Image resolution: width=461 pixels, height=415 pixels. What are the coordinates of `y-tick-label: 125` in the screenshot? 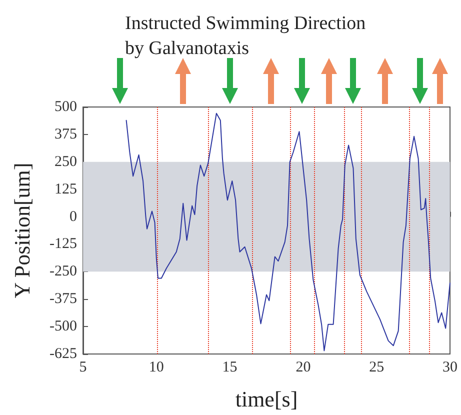 It's located at (65, 189).